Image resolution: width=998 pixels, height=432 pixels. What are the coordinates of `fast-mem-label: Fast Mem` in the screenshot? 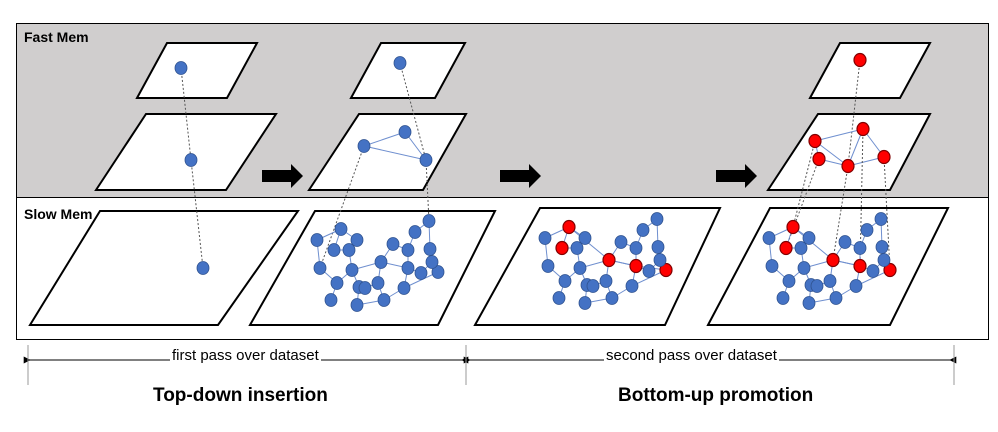 It's located at (56, 37).